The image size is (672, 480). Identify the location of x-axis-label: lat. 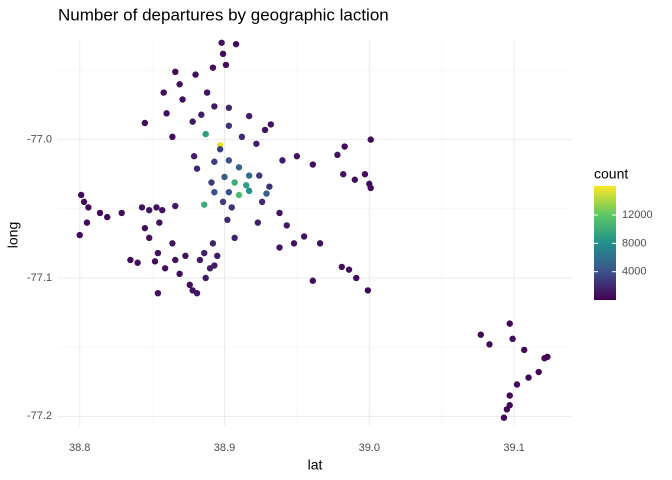
(315, 465).